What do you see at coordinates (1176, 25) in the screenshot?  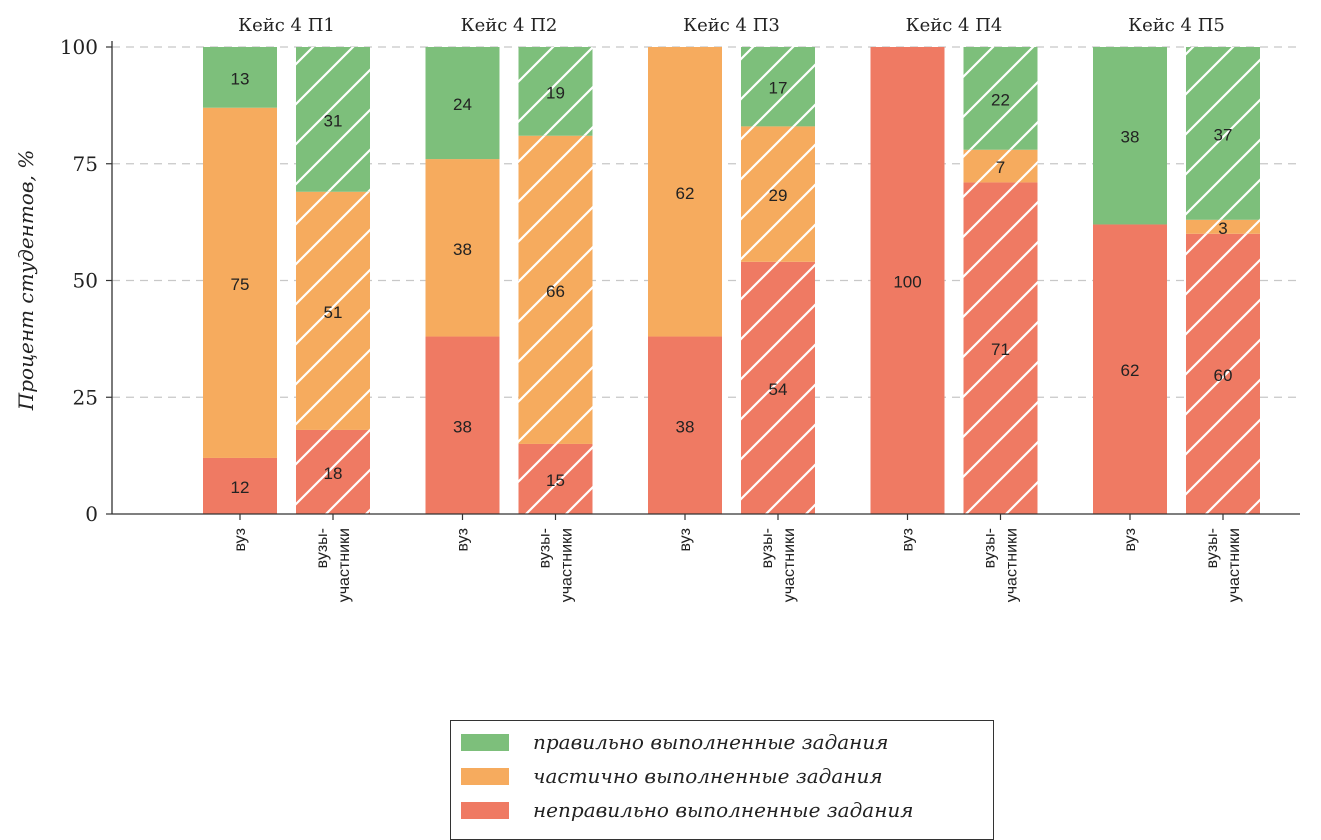 I see `group-title: Кейс 4 П5` at bounding box center [1176, 25].